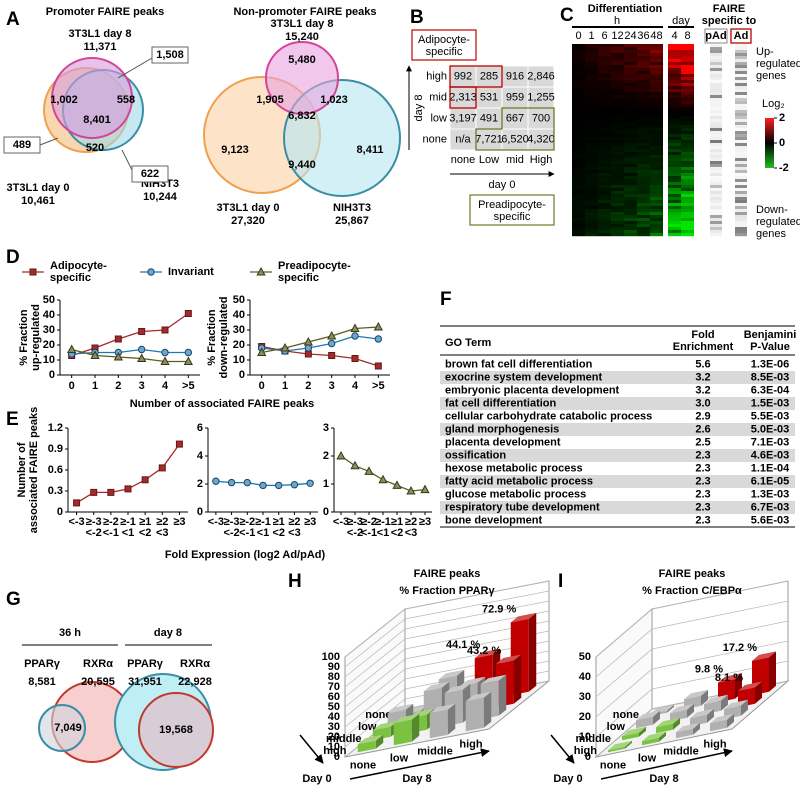 Image resolution: width=800 pixels, height=800 pixels. Describe the element at coordinates (247, 533) in the screenshot. I see `x-tick-label: <-1` at that location.